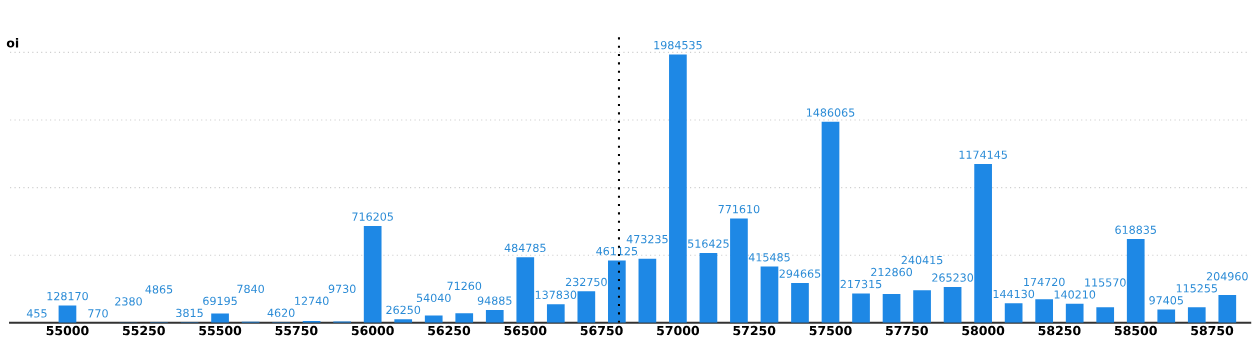  I want to click on data-label: 473235, so click(647, 239).